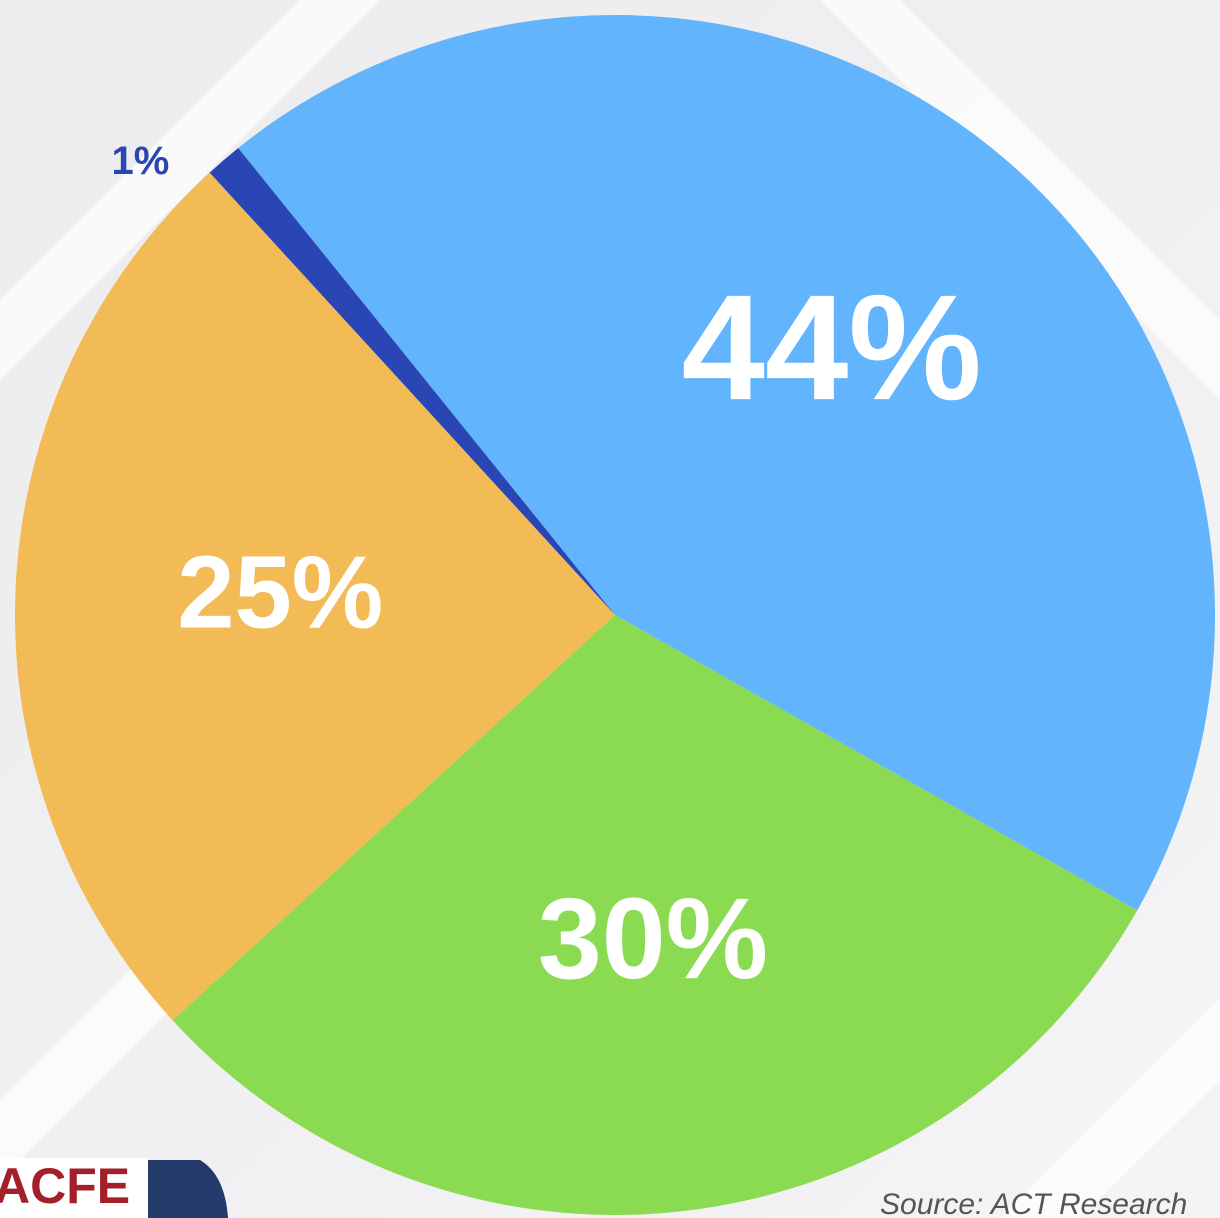 This screenshot has width=1220, height=1218. Describe the element at coordinates (141, 161) in the screenshot. I see `data-label: 1%` at that location.